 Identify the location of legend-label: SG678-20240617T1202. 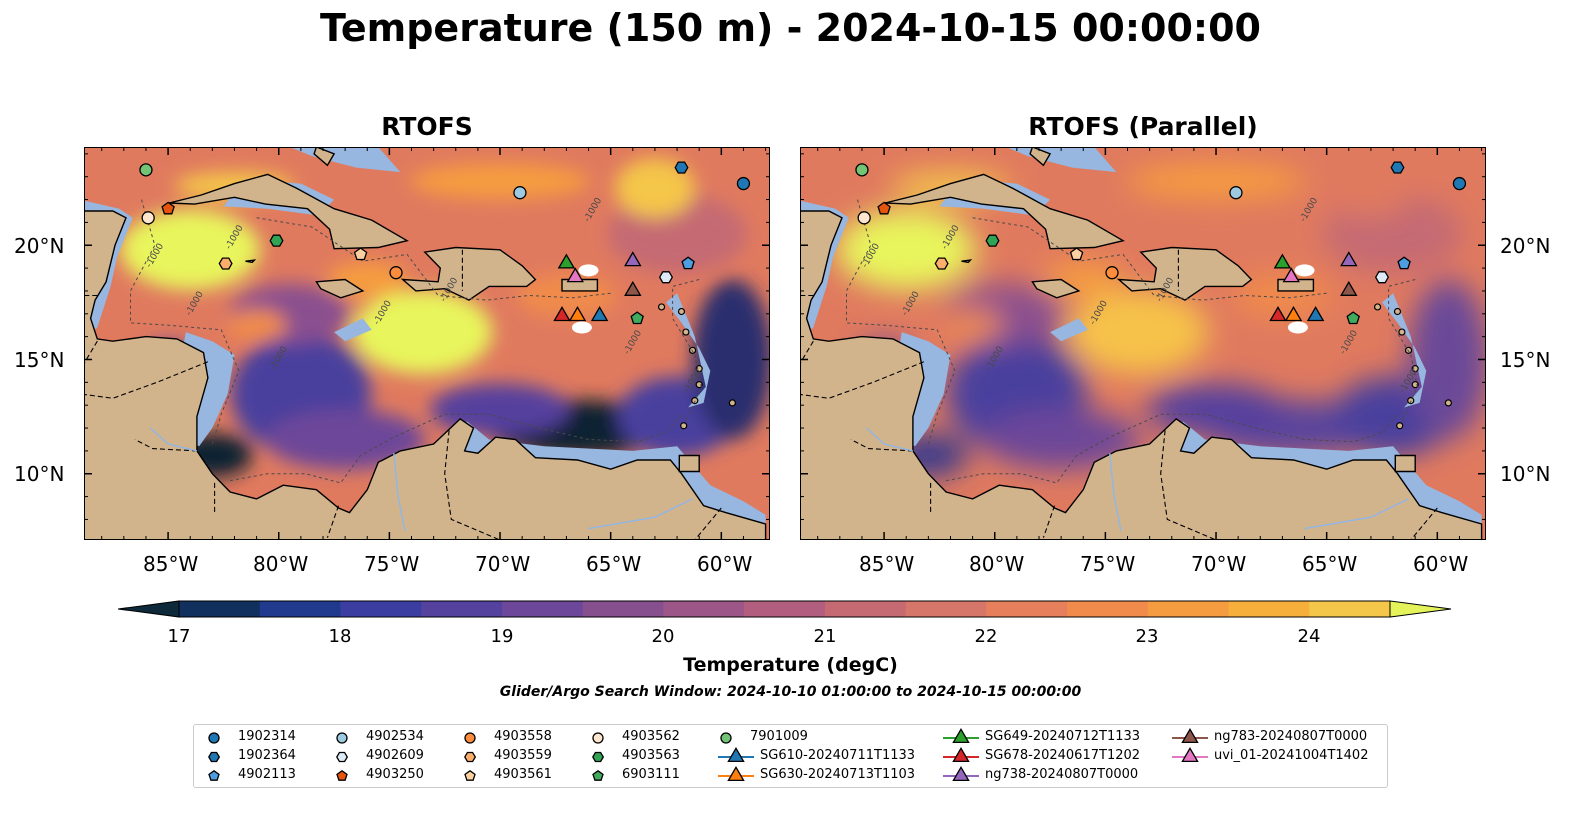
(1063, 755).